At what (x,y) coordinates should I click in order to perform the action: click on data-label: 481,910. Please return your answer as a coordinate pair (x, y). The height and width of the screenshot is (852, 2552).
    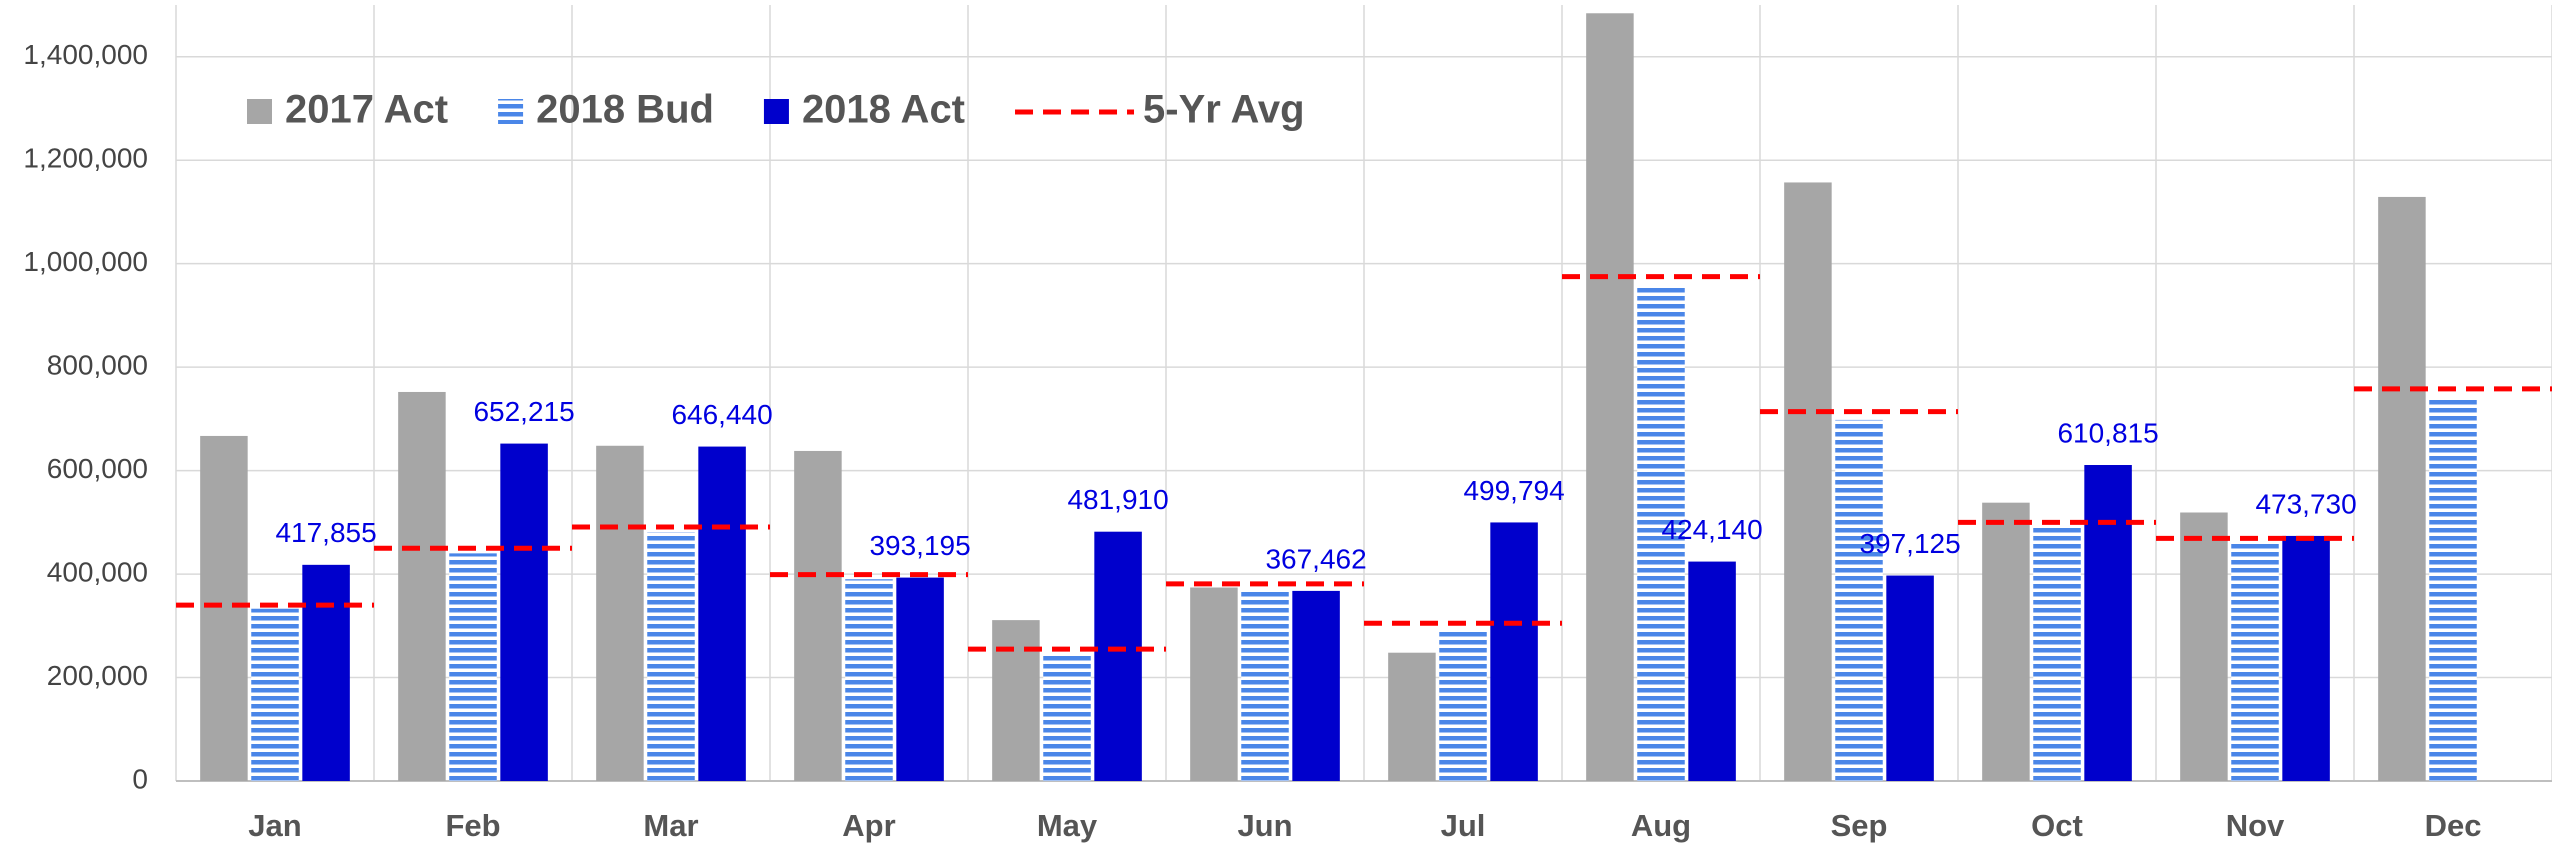
    Looking at the image, I should click on (1117, 499).